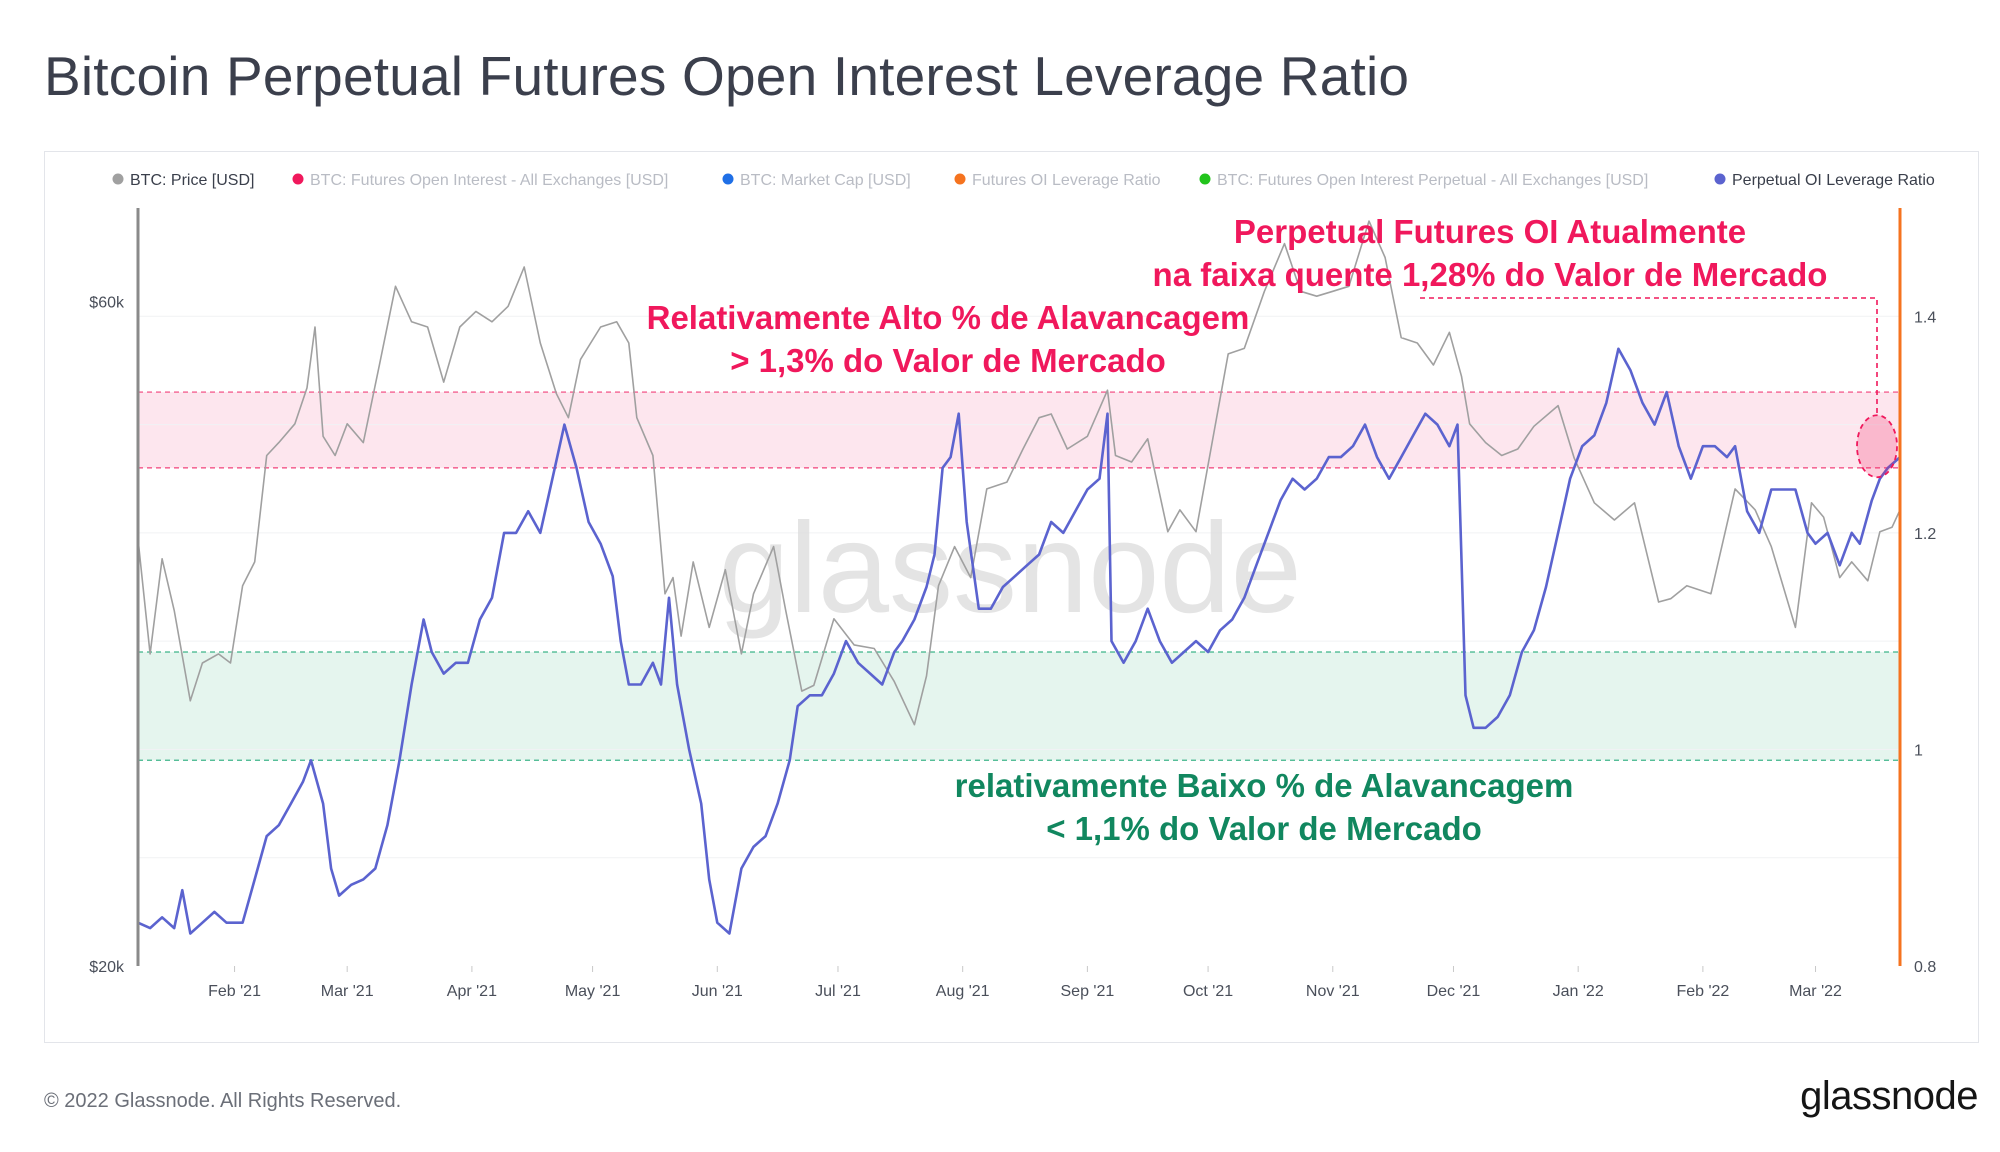 This screenshot has width=2000, height=1152. I want to click on legend-item: BTC: Price [USD], so click(183, 180).